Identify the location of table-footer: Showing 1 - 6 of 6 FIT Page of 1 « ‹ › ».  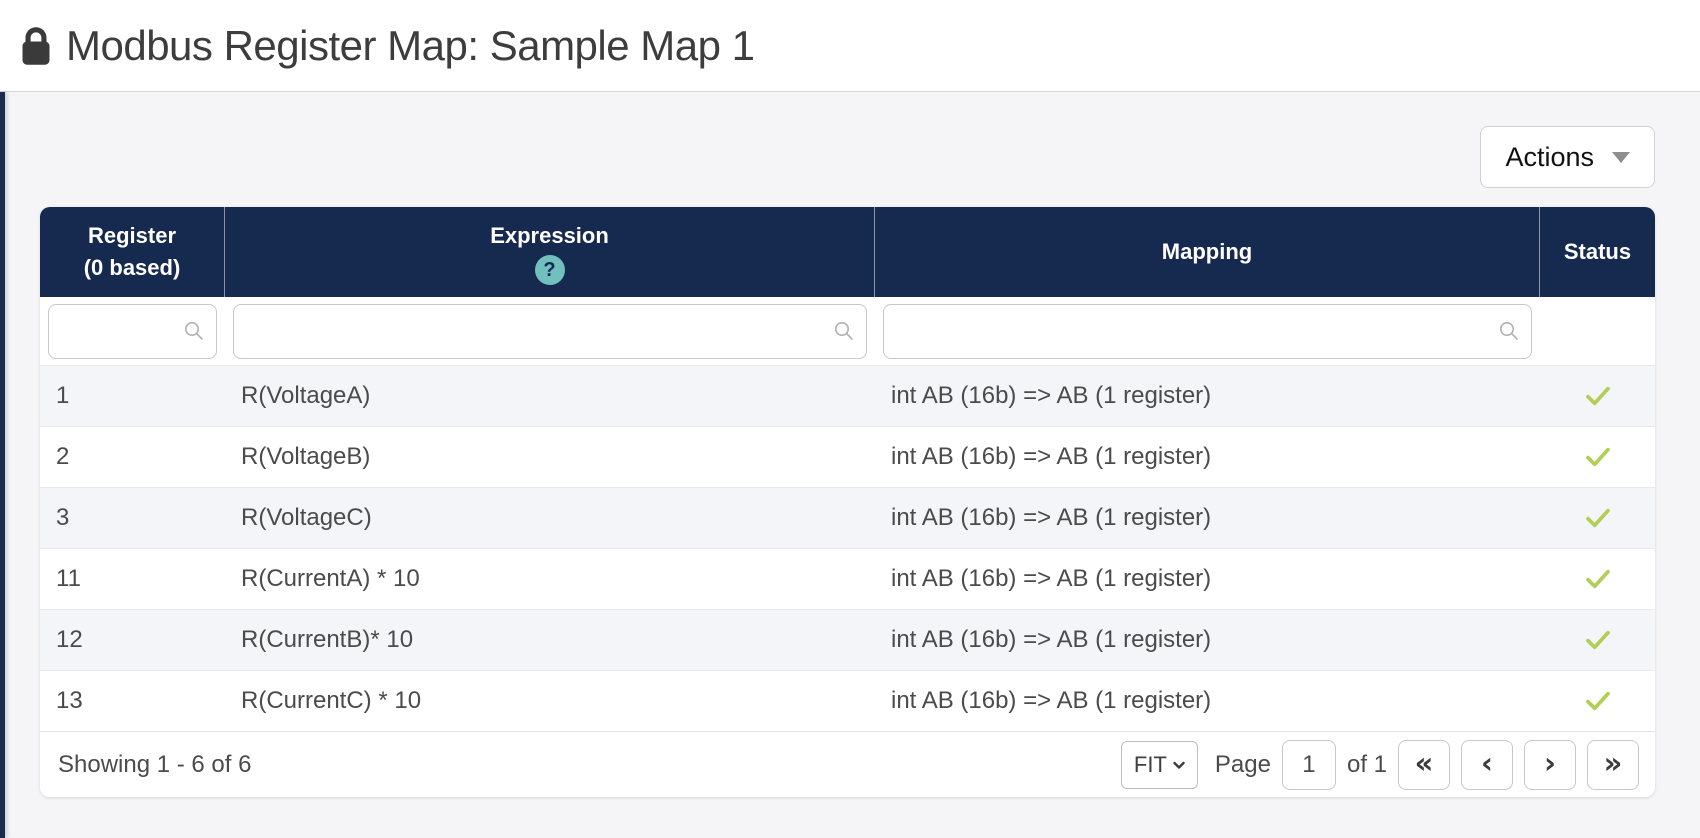
(847, 764).